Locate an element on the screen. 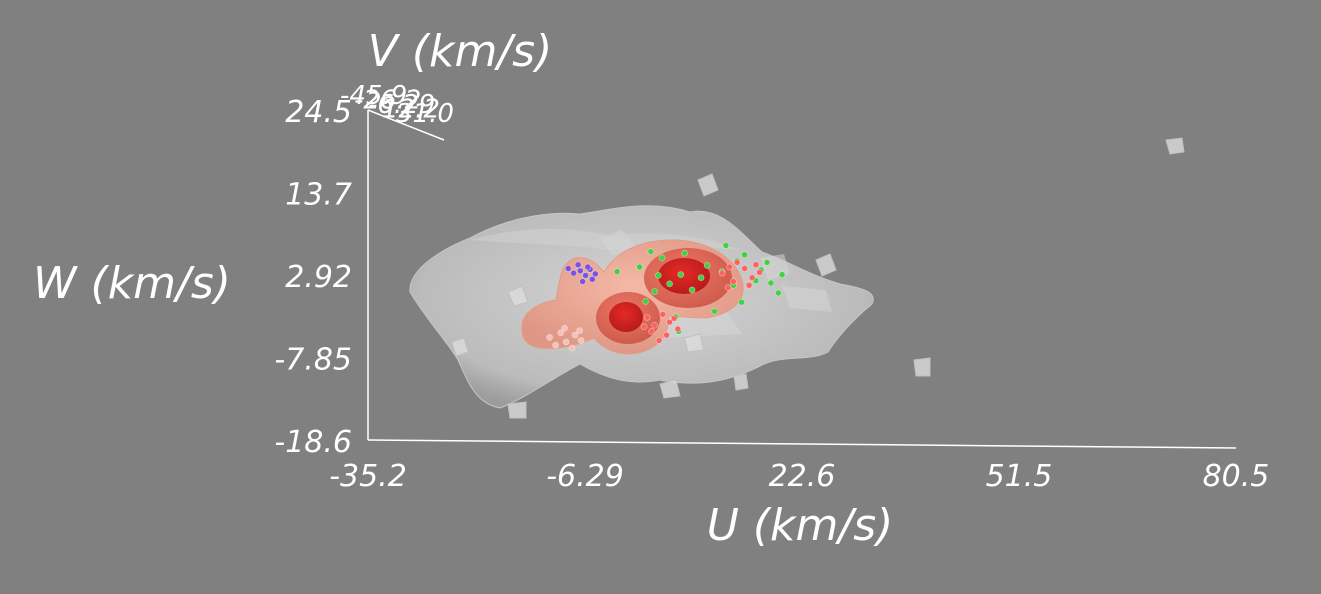 The image size is (1321, 594). u-axis-ticks: -35.2 -6.29 22.6 51.5 80.5 is located at coordinates (799, 476).